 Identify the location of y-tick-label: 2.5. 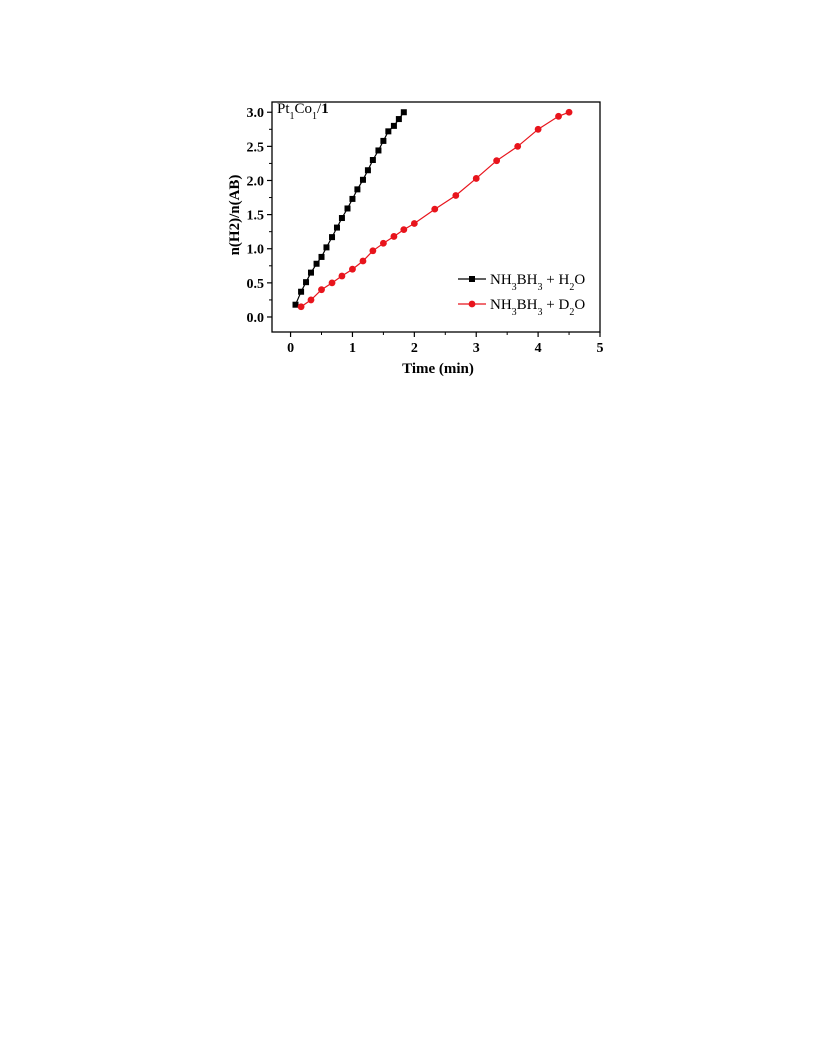
(256, 147).